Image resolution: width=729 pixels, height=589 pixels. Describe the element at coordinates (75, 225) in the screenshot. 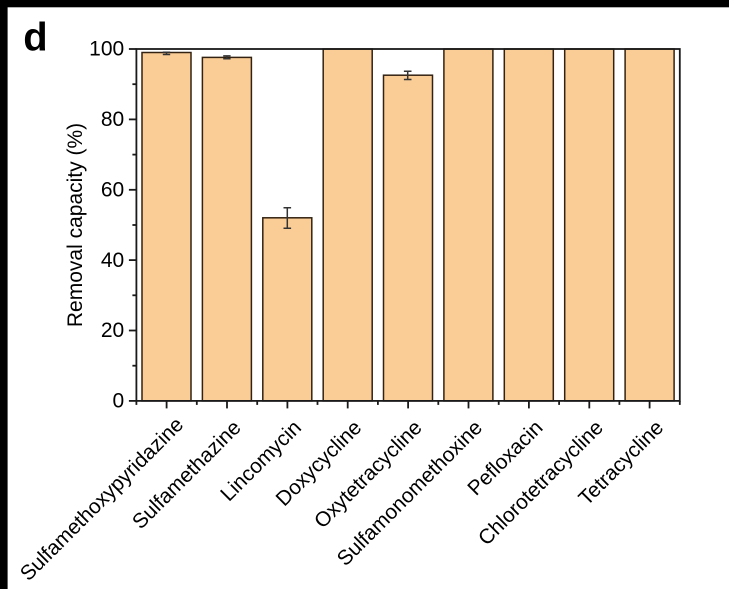

I see `svg-text: Removal capacity (%)` at that location.